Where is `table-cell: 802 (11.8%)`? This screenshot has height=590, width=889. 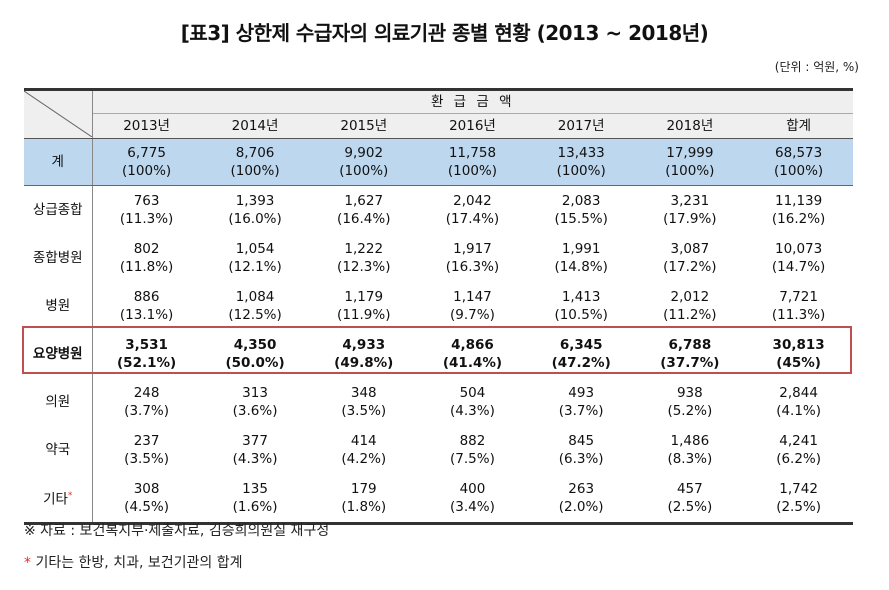
table-cell: 802 (11.8%) is located at coordinates (146, 258).